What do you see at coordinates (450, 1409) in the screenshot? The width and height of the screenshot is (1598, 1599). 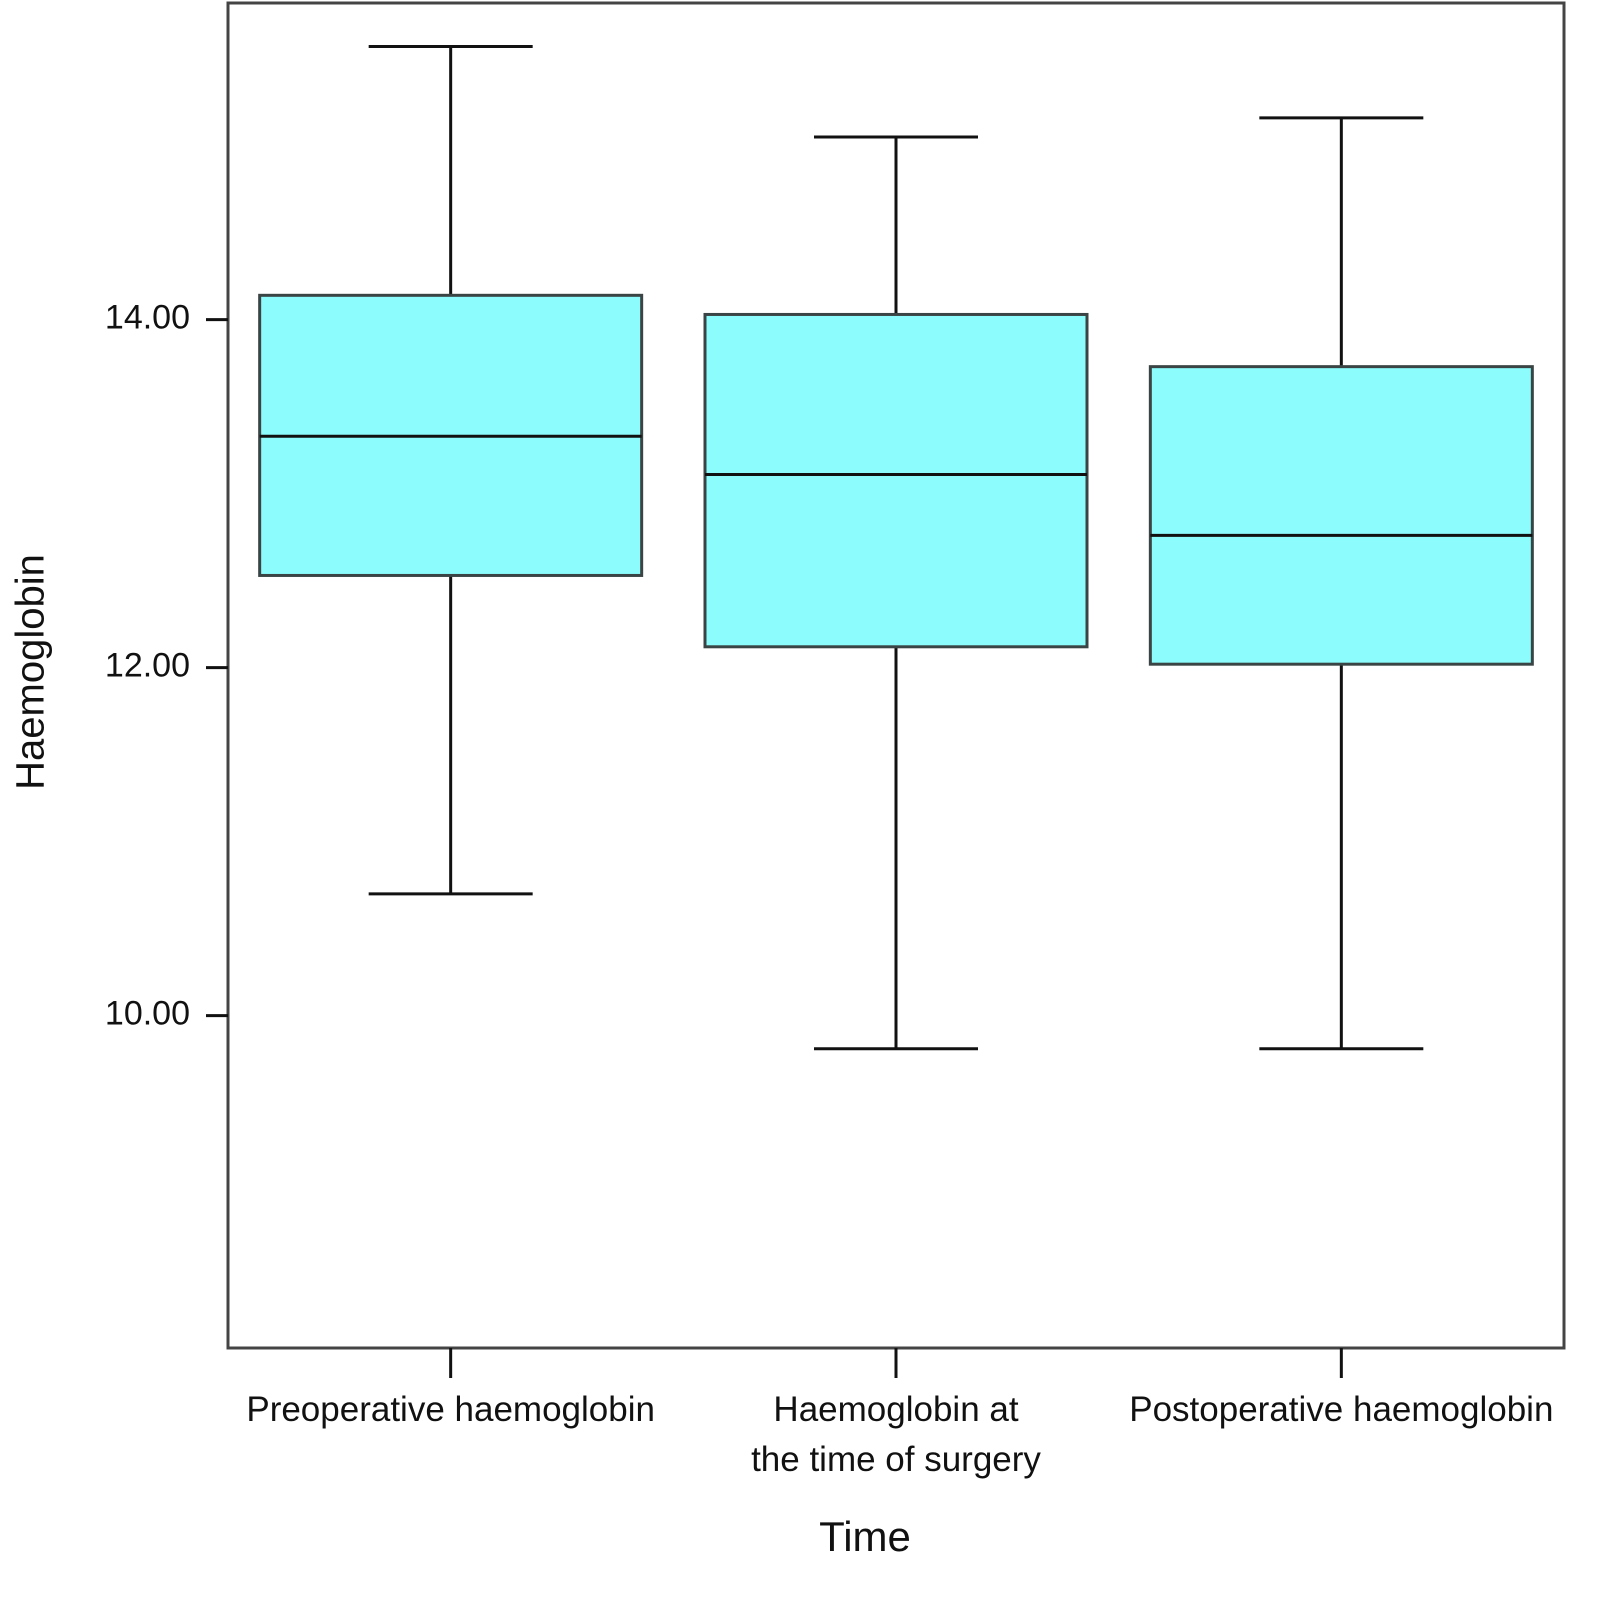 I see `x-tick-label: Preoperative haemoglobin` at bounding box center [450, 1409].